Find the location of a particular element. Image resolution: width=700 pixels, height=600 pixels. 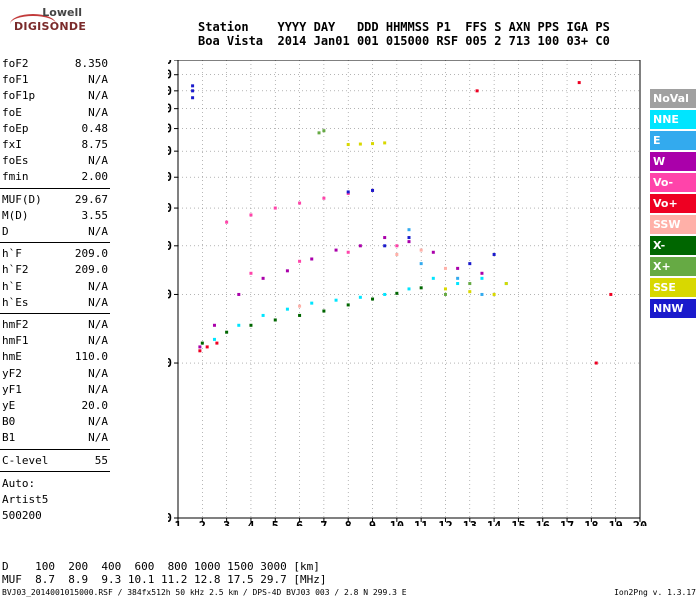

separator is located at coordinates (55, 313).